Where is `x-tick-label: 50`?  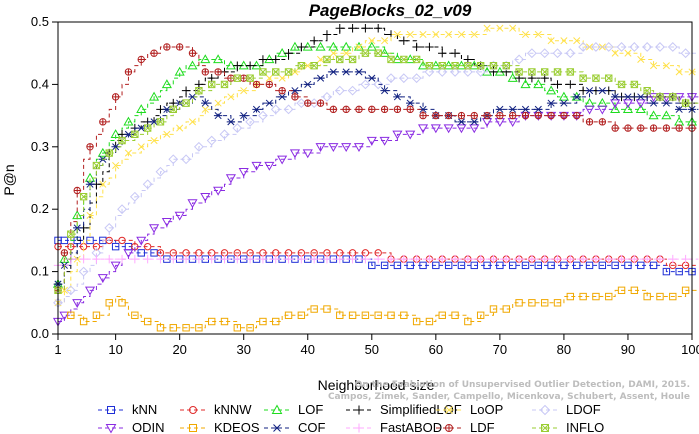 x-tick-label: 50 is located at coordinates (372, 349).